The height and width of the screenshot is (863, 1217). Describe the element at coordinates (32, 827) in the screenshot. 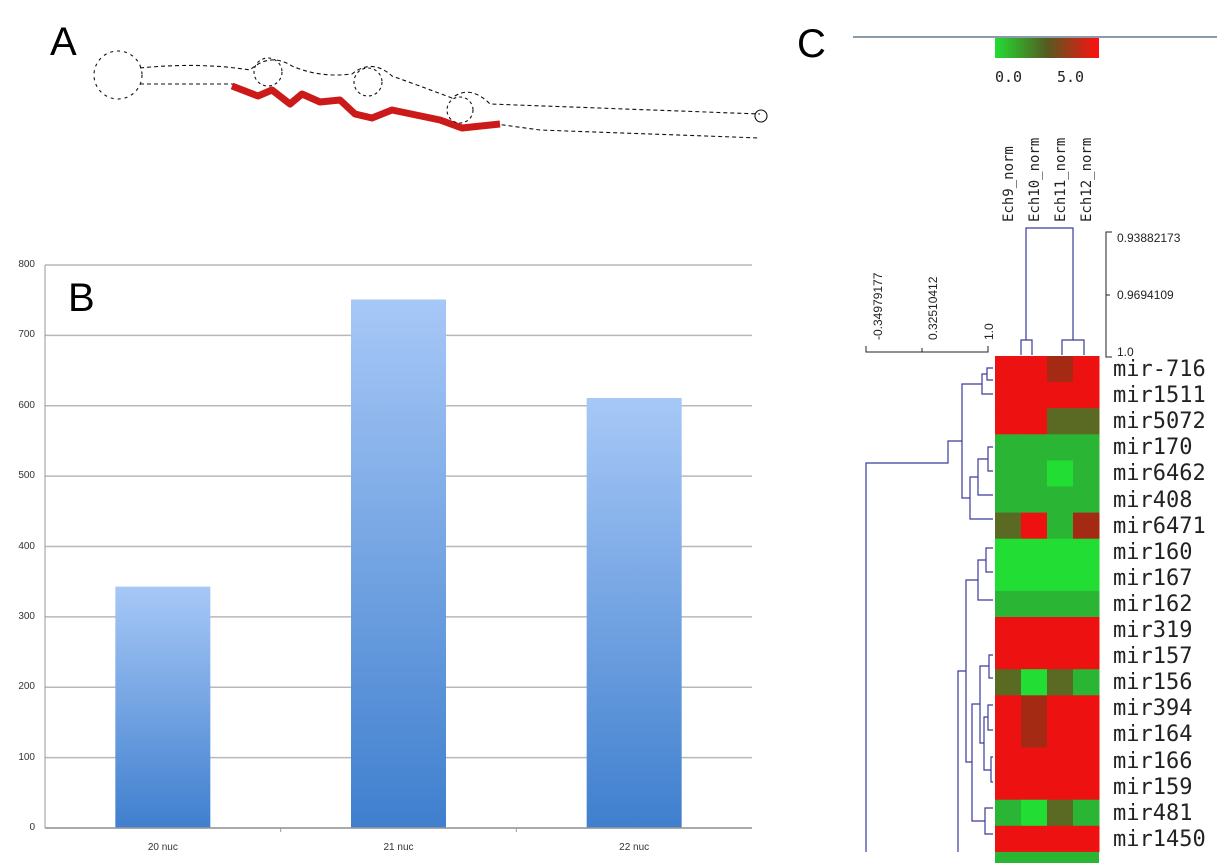

I see `y-tick-label: 0` at that location.